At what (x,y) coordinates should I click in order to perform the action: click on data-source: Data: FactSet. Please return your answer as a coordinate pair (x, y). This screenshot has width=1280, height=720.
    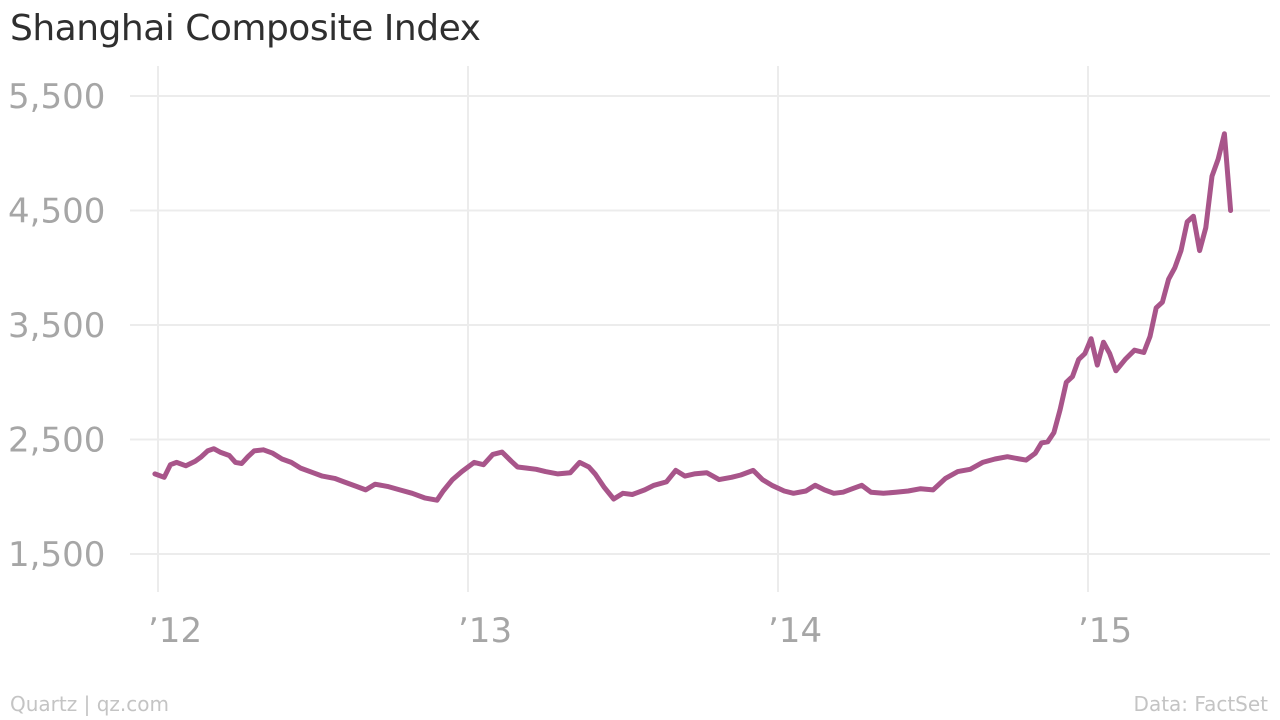
    Looking at the image, I should click on (1200, 704).